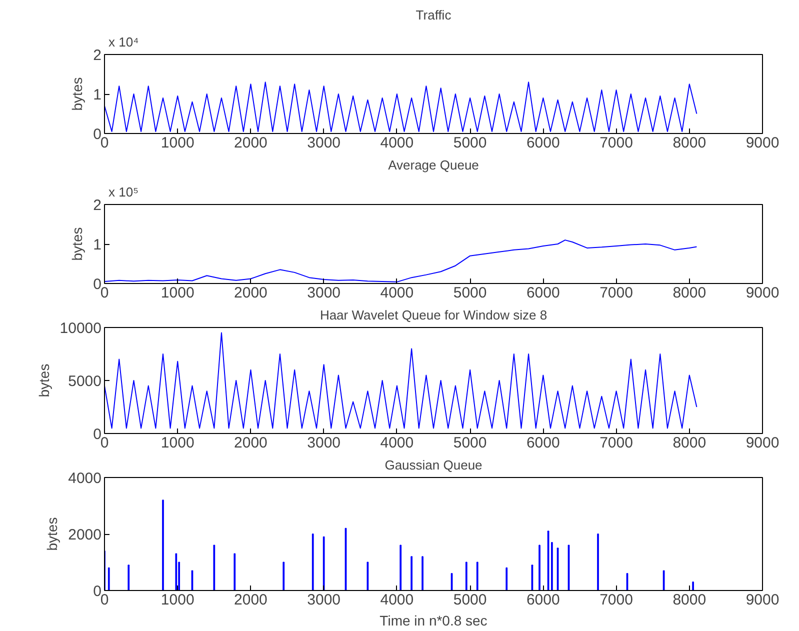 The width and height of the screenshot is (799, 631). I want to click on text: x 10⁴, so click(123, 42).